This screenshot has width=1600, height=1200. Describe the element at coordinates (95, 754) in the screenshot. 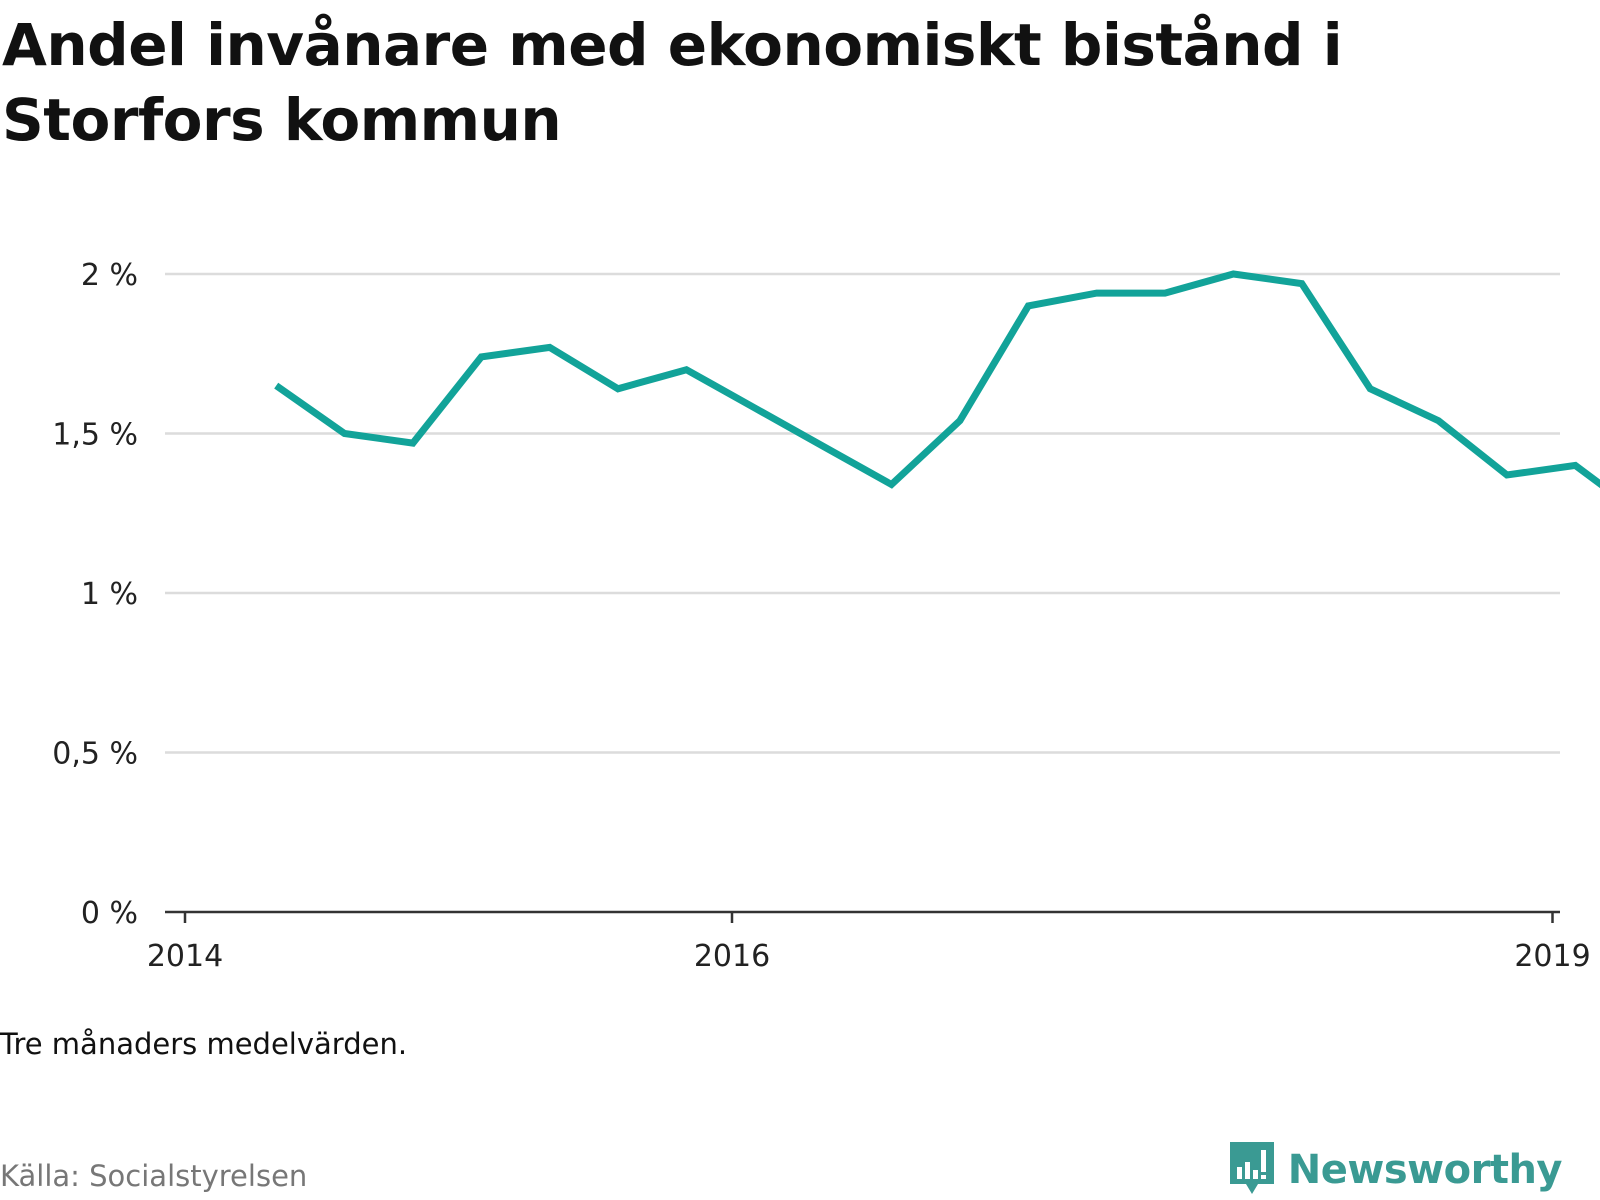

I see `y-tick-label: 0,5 %` at that location.